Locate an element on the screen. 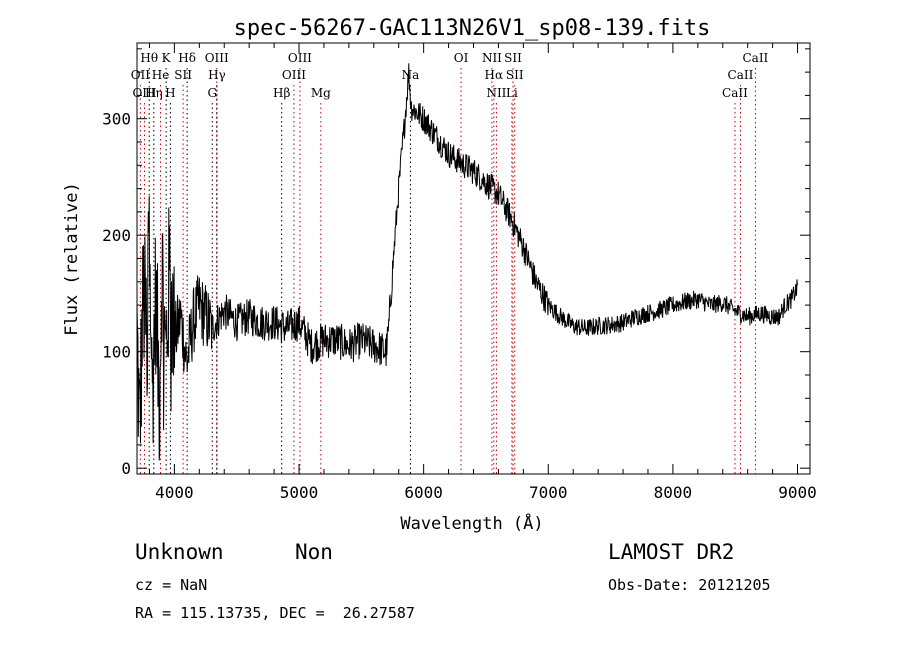 This screenshot has width=900, height=650. obs-date-label: Obs-Date: 20121205 is located at coordinates (689, 585).